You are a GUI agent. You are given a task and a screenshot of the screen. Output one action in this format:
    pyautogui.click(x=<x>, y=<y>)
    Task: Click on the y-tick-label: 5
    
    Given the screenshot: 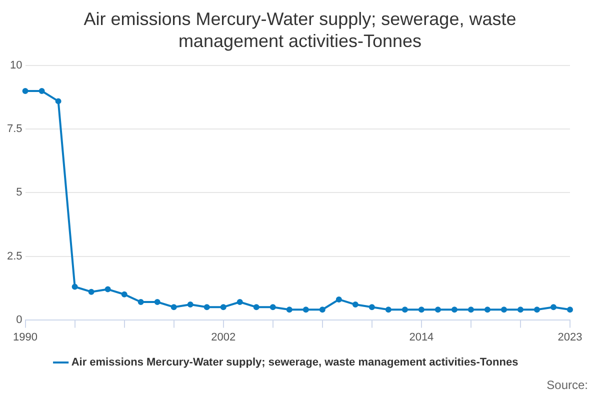 What is the action you would take?
    pyautogui.click(x=19, y=192)
    